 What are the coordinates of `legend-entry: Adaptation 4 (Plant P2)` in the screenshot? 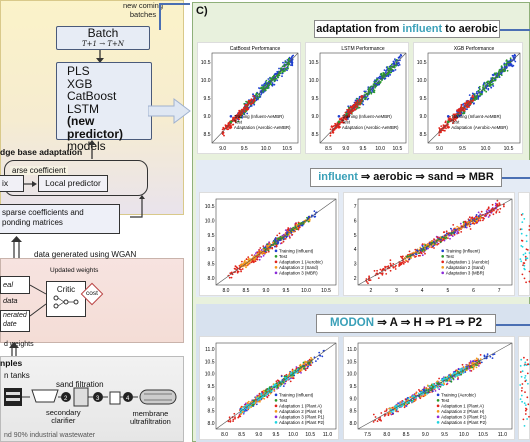 It's located at (464, 422).